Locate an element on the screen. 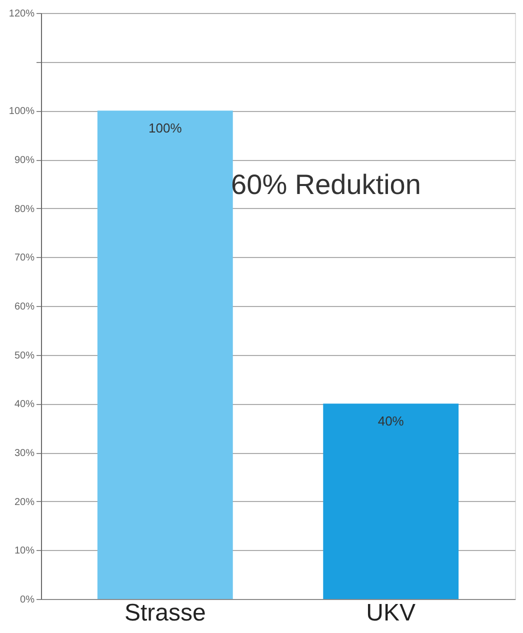 The width and height of the screenshot is (523, 633). y-tick-label: 0% is located at coordinates (27, 600).